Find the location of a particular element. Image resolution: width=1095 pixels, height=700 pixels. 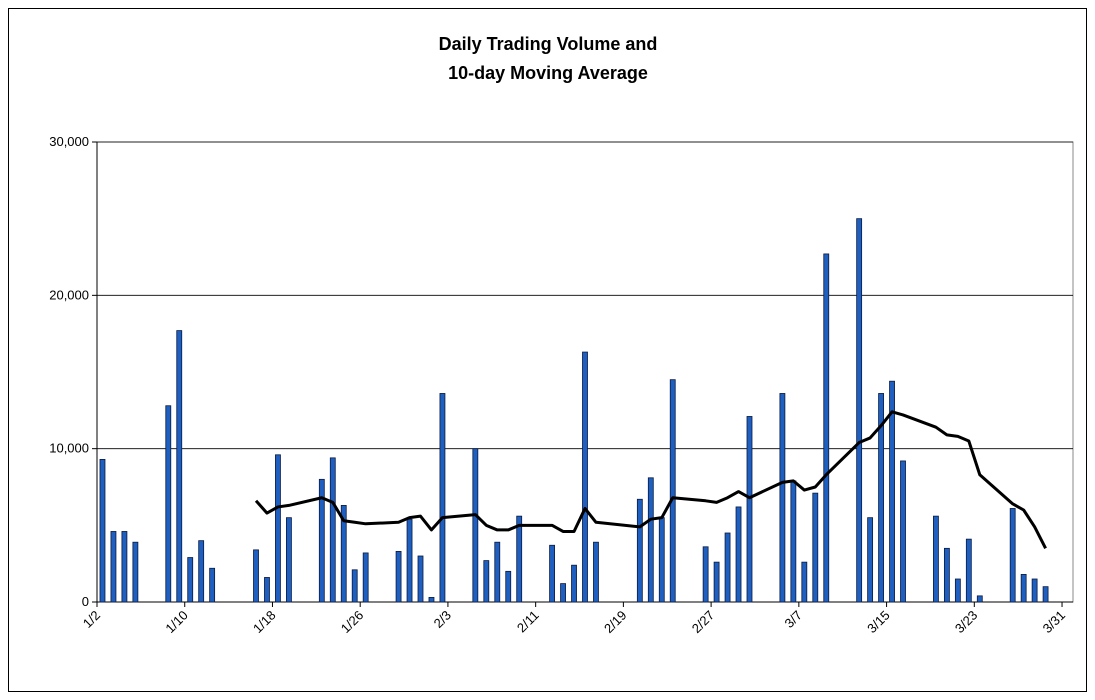

y-tick-label: 10,000 is located at coordinates (69, 448).